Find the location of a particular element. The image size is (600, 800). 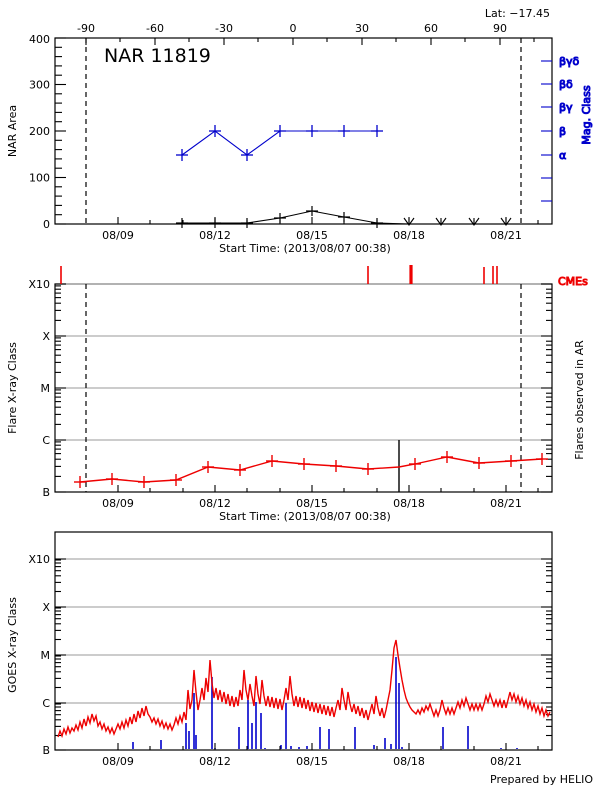

panel1-magclass-ticks is located at coordinates (546, 131).